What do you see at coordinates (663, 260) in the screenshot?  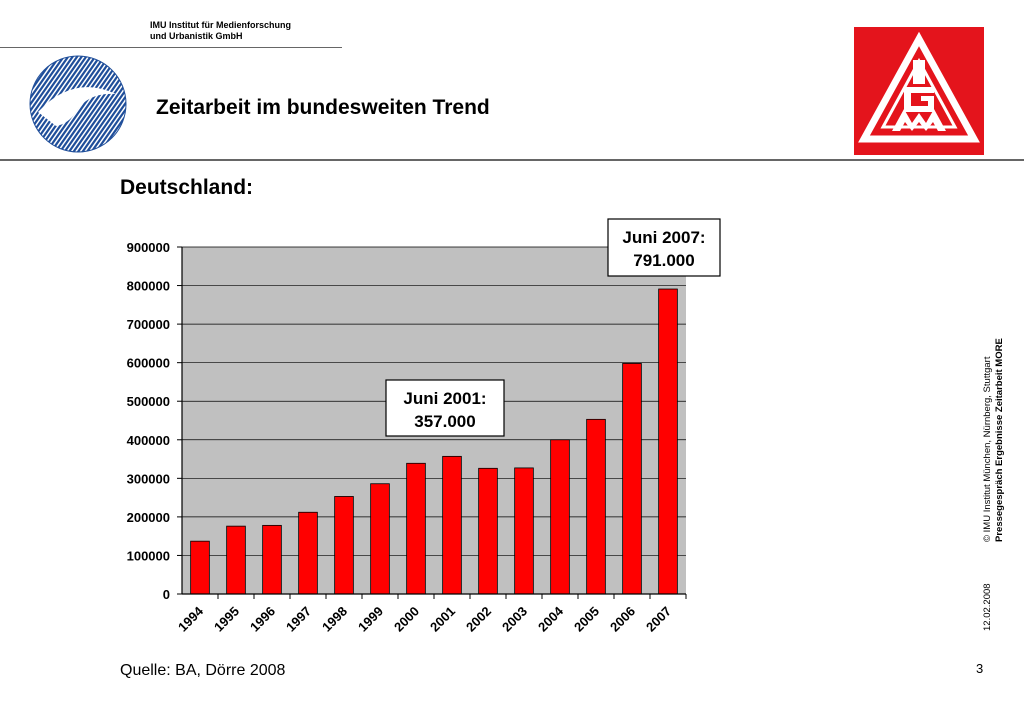 I see `annotation-value: 791.000` at bounding box center [663, 260].